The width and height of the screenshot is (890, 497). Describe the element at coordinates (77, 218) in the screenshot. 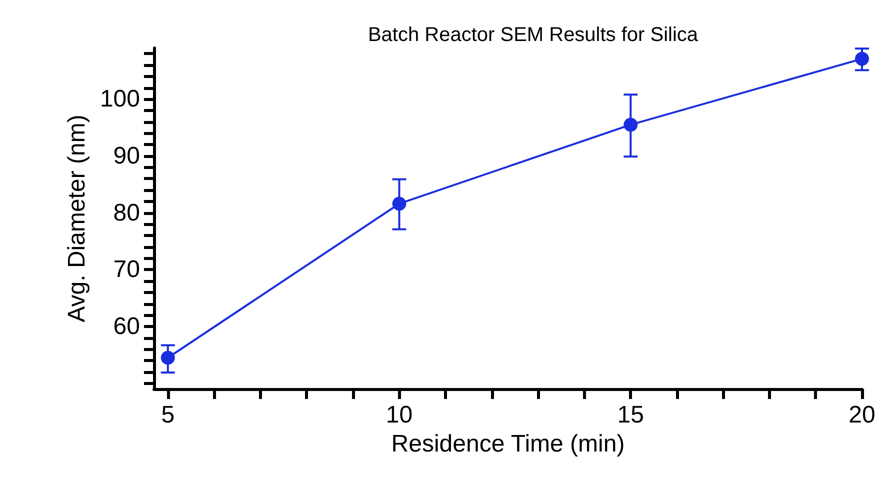

I see `y-axis-title: Avg. Diameter (nm)` at that location.